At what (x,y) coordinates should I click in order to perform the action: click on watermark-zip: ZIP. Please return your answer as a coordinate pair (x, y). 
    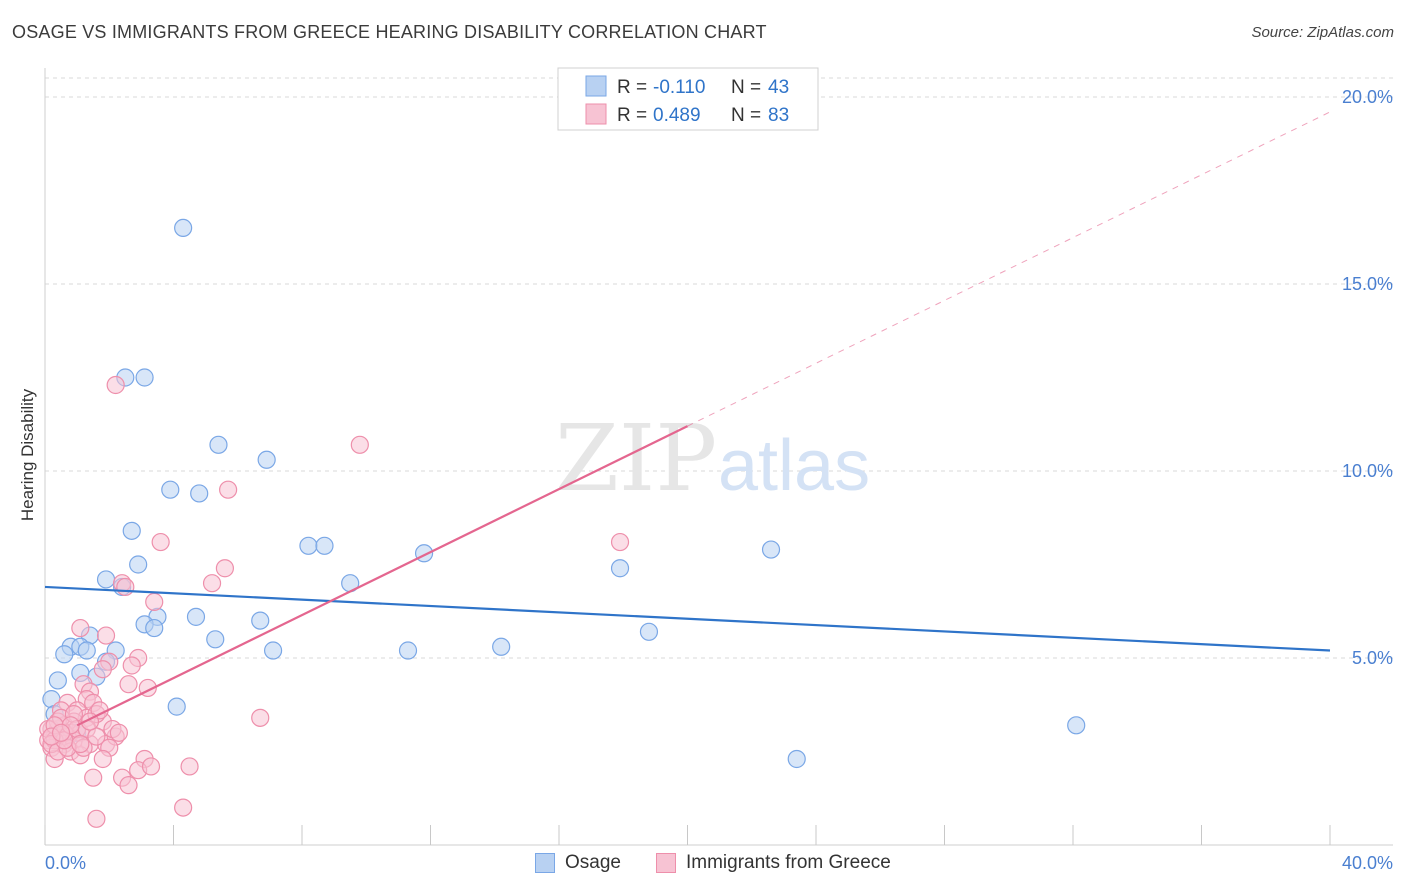
    Looking at the image, I should click on (636, 458).